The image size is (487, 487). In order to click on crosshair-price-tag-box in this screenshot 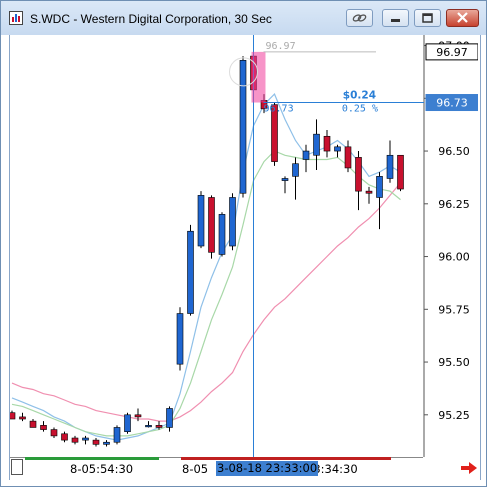, I will do `click(451, 103)`.